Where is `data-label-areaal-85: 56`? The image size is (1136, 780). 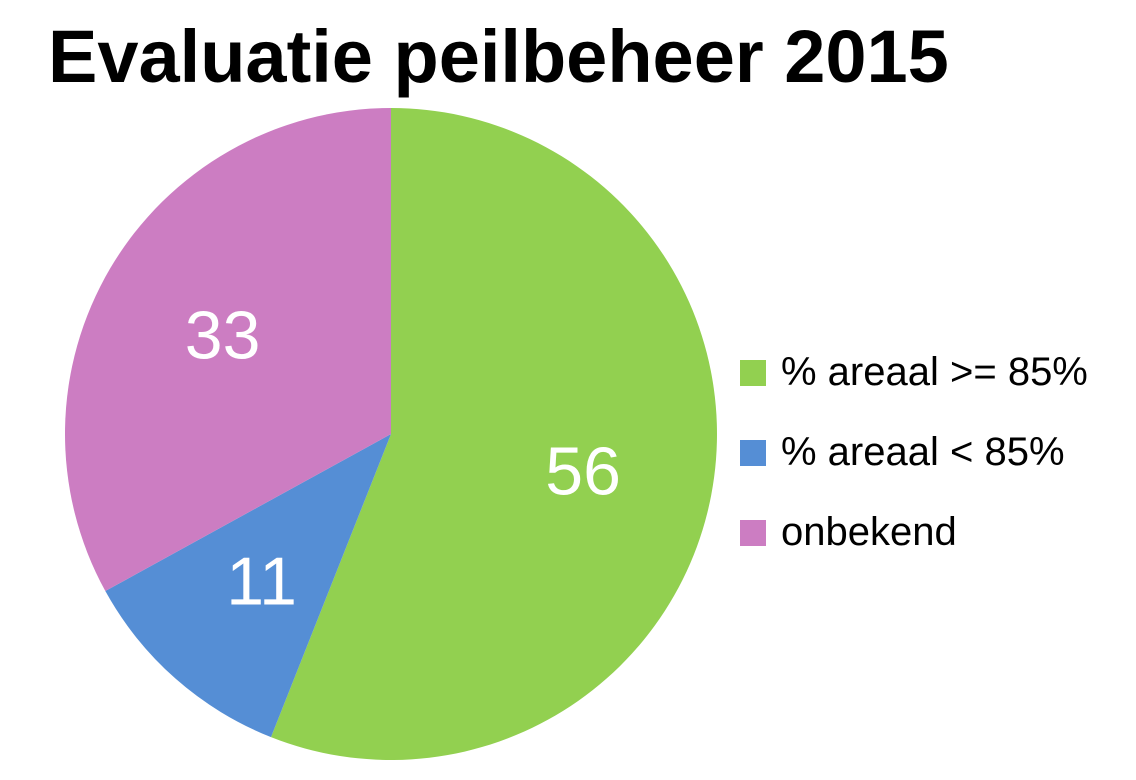 data-label-areaal-85: 56 is located at coordinates (583, 472).